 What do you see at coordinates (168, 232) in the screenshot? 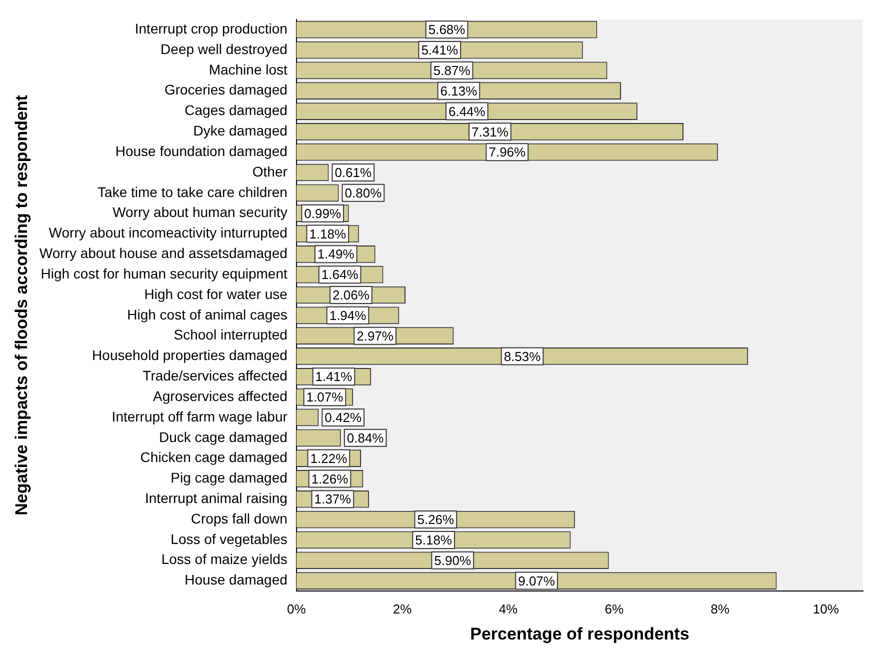
I see `y-tick-label: Worry about incomeactivity inturrupted` at bounding box center [168, 232].